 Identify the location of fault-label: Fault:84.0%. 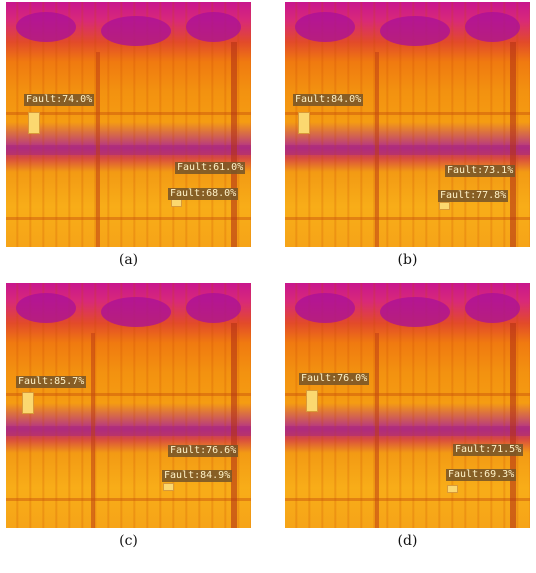
(328, 100).